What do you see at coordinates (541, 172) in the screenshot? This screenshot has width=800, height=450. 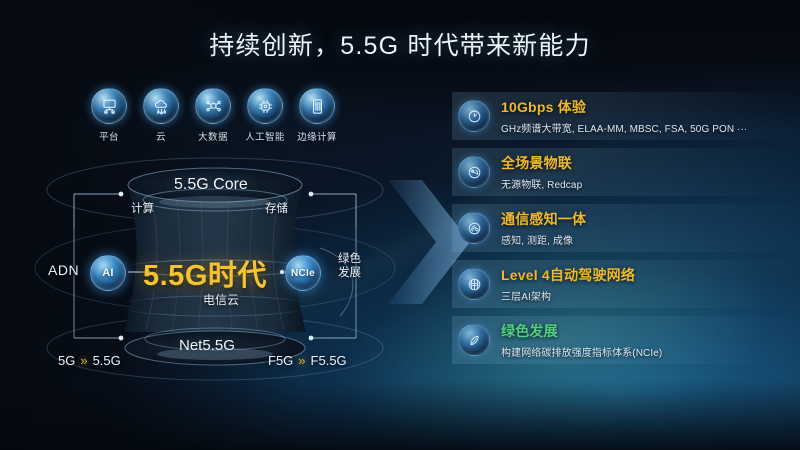 I see `list-item-text: 全场景物联 无源物联, Redcap` at bounding box center [541, 172].